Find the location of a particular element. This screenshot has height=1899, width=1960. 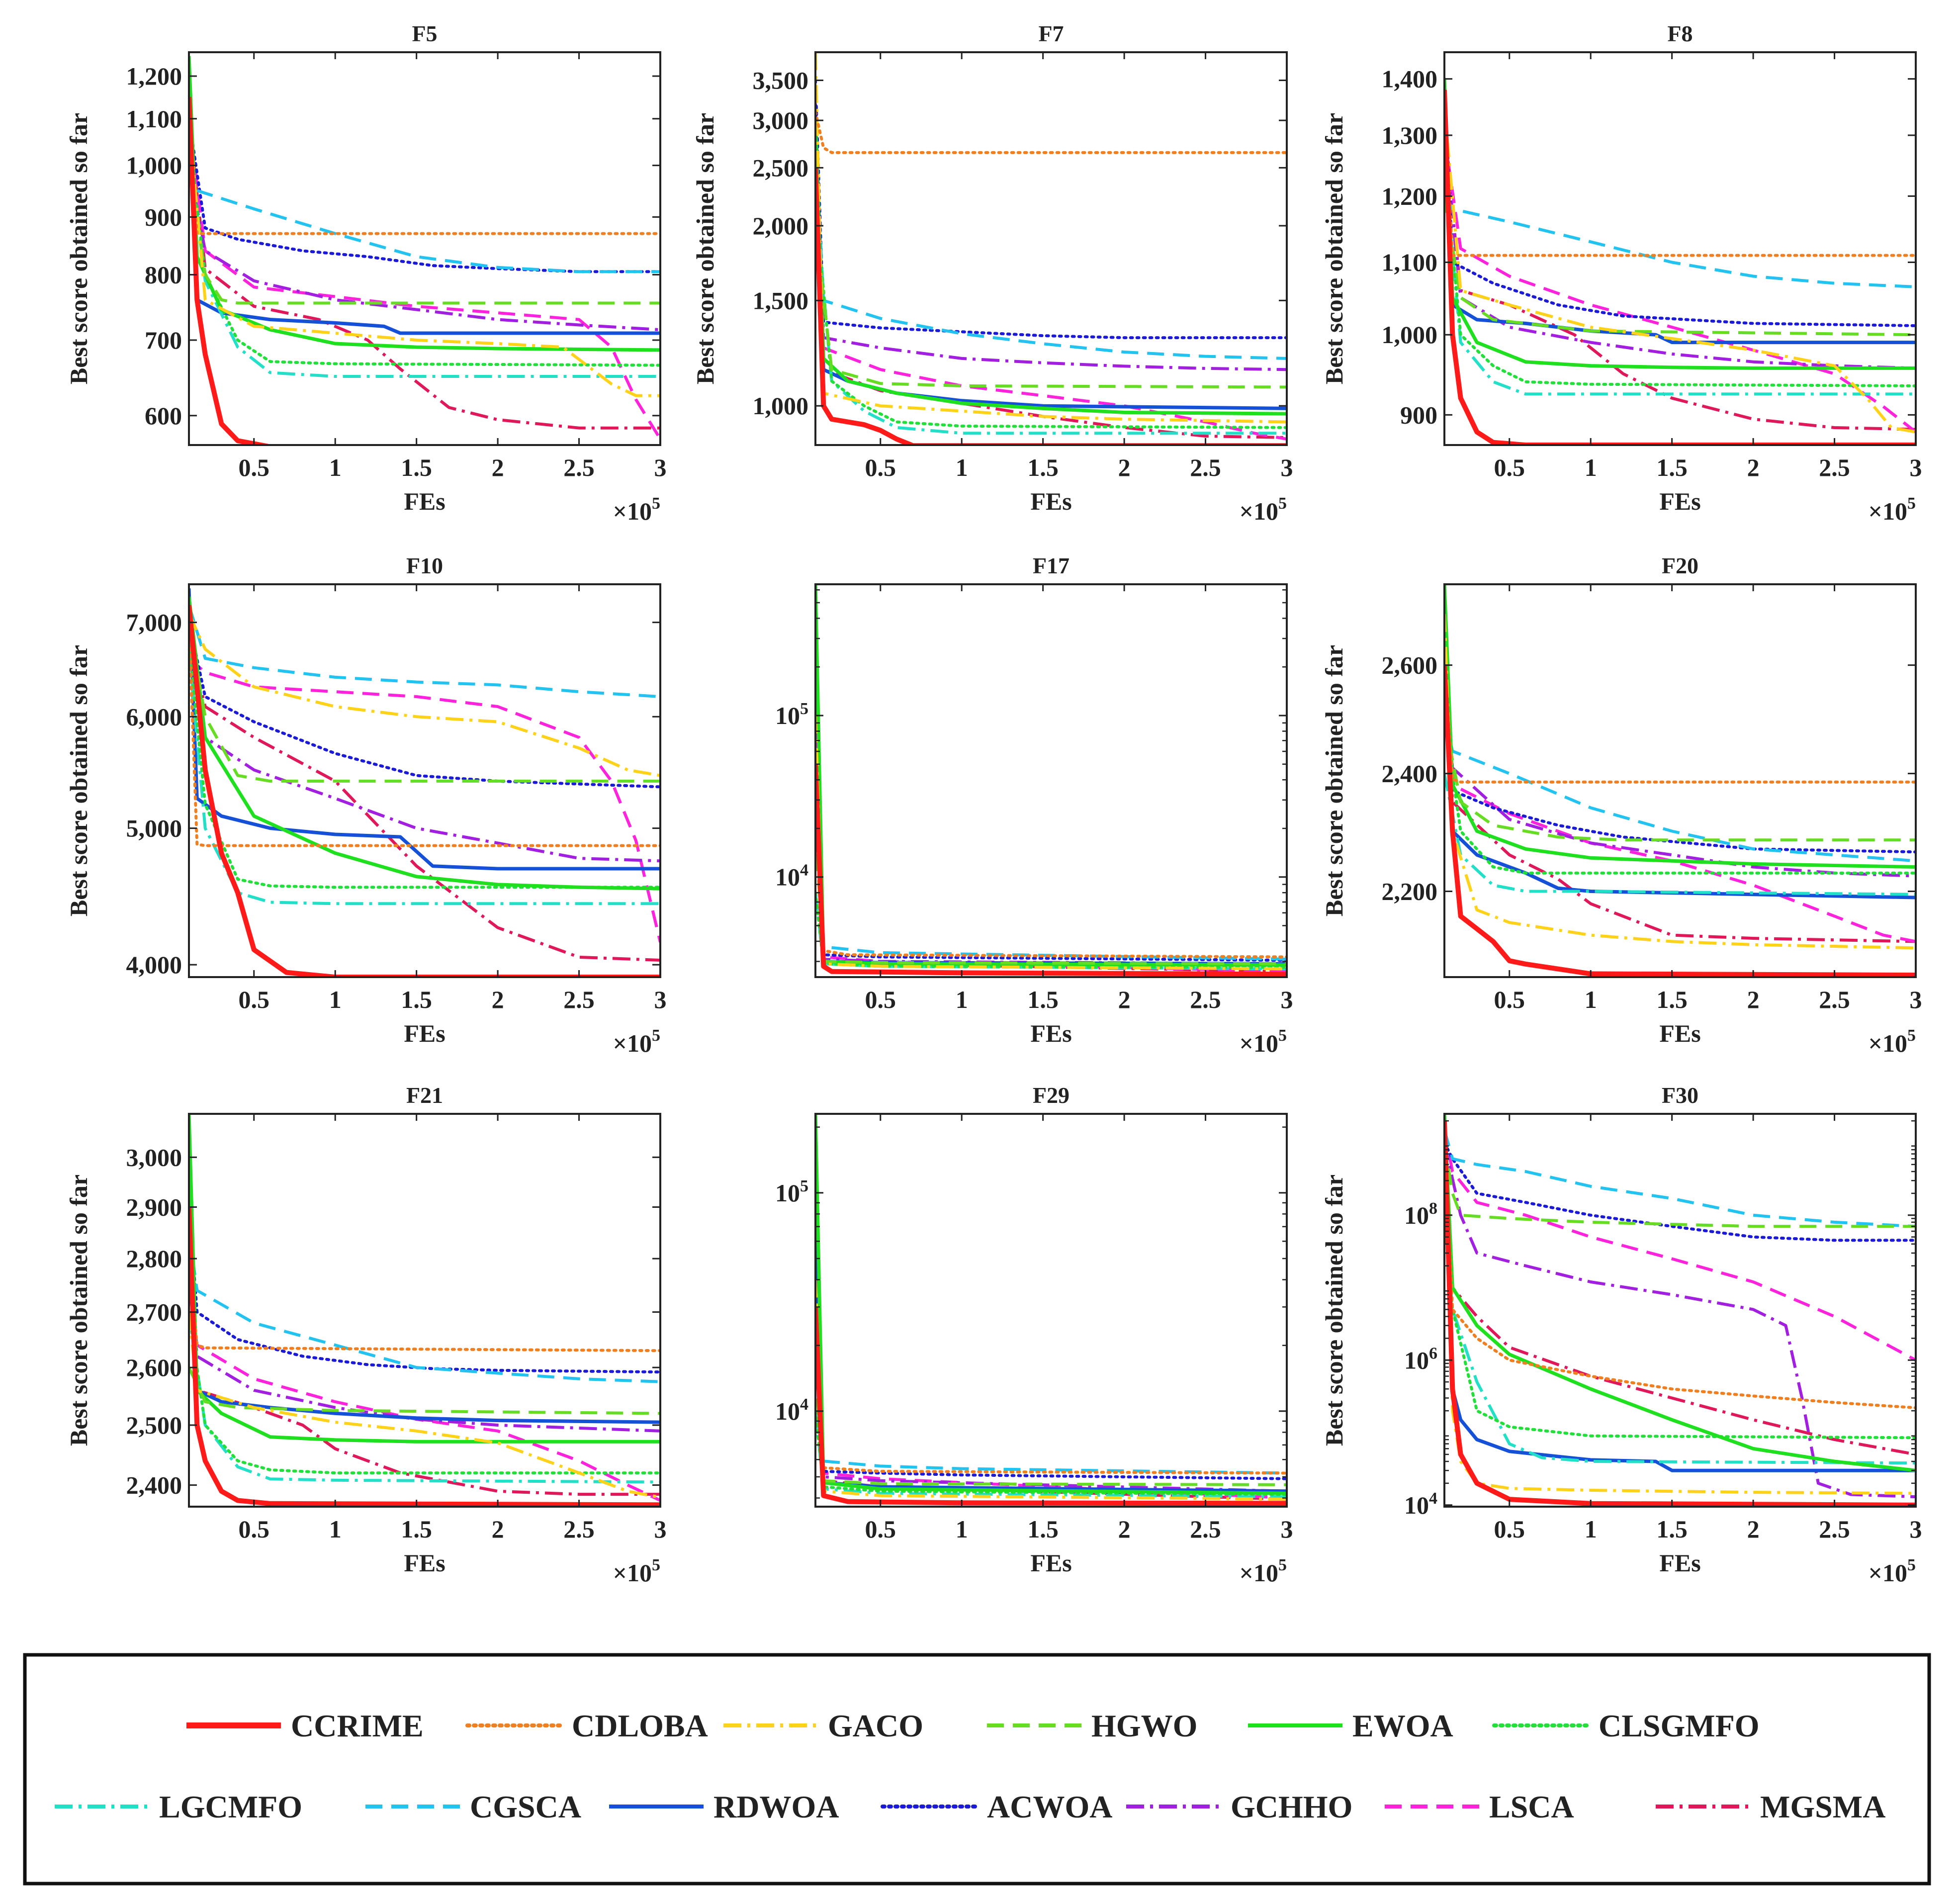

y-tick-label: 2,000 is located at coordinates (781, 226).